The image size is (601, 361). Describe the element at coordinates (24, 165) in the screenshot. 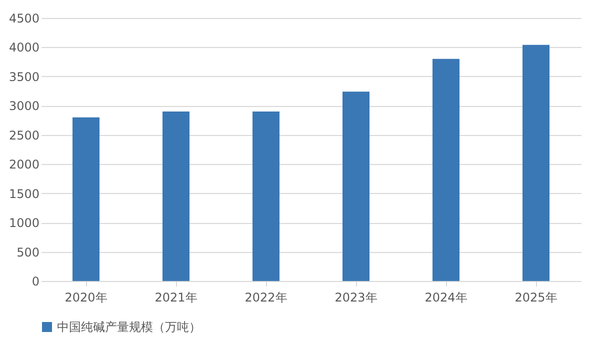

I see `y-tick-label: 2000` at that location.